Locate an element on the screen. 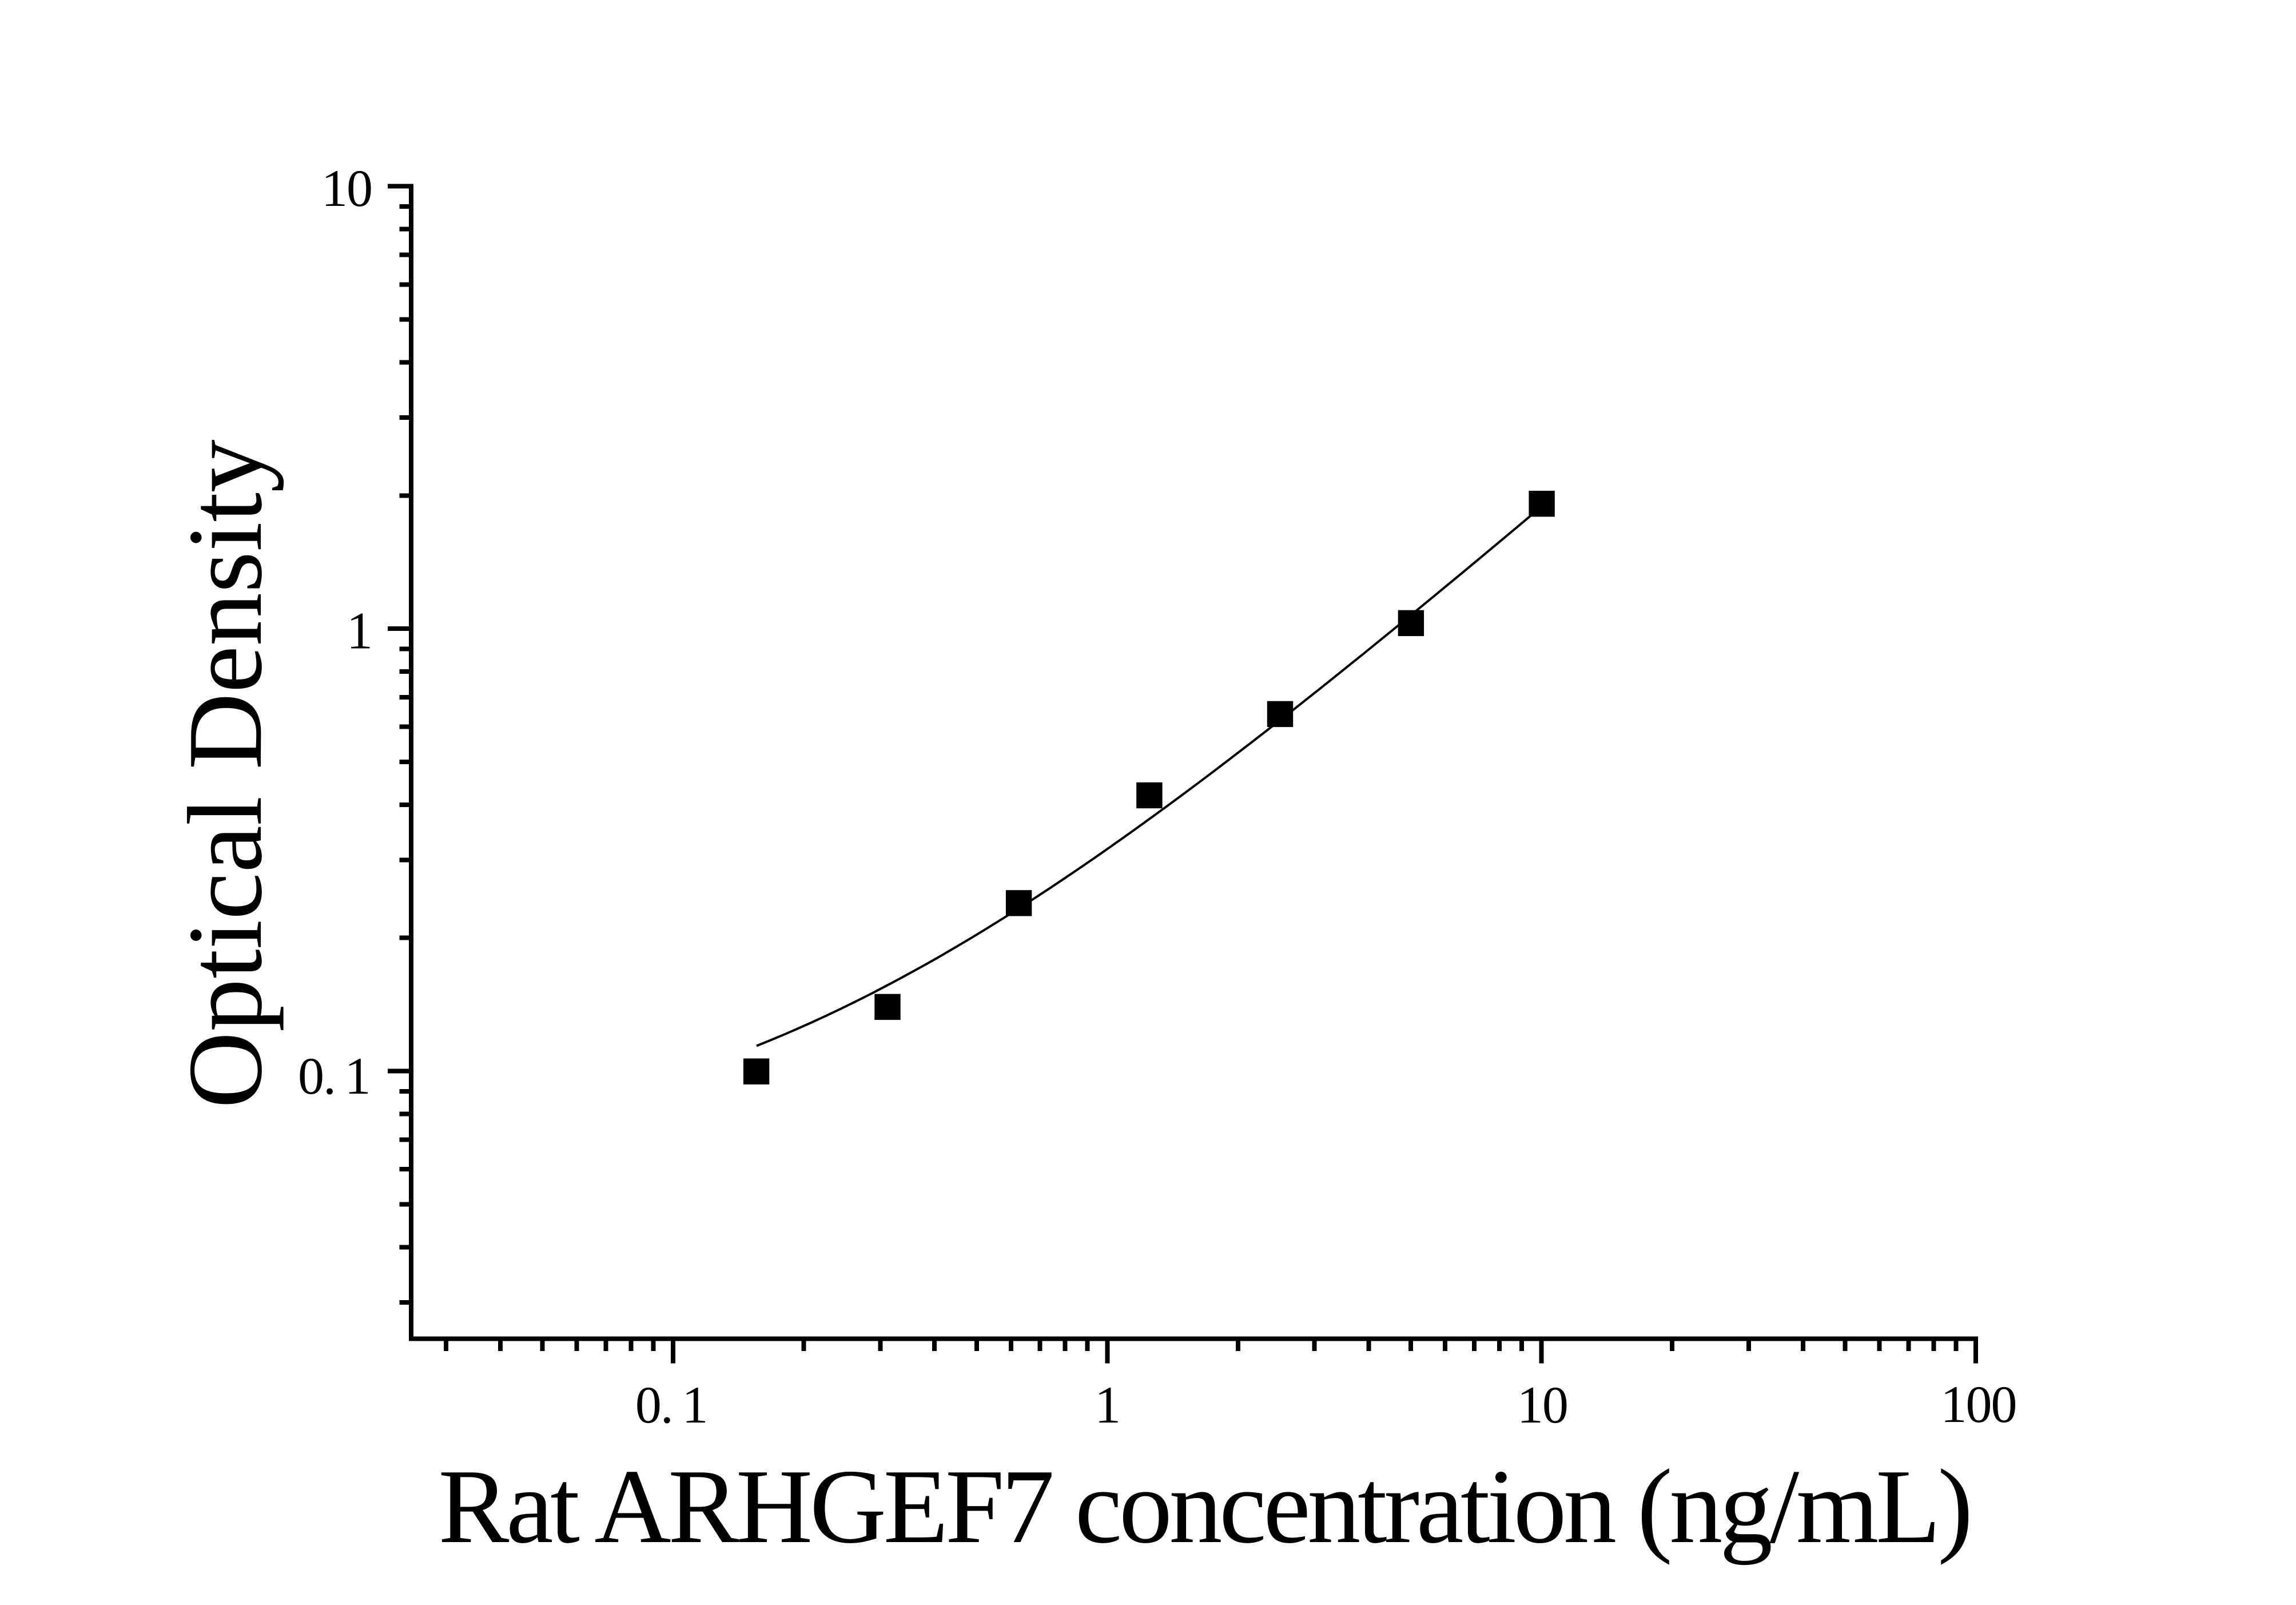  svg-text: Optical Density is located at coordinates (225, 774).